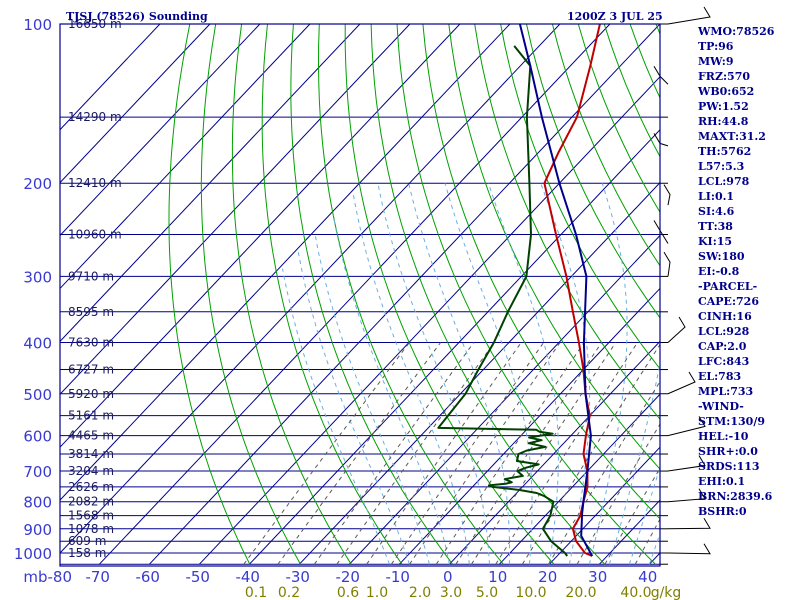 The height and width of the screenshot is (600, 800). What do you see at coordinates (547, 577) in the screenshot?
I see `temperature-label: 20` at bounding box center [547, 577].